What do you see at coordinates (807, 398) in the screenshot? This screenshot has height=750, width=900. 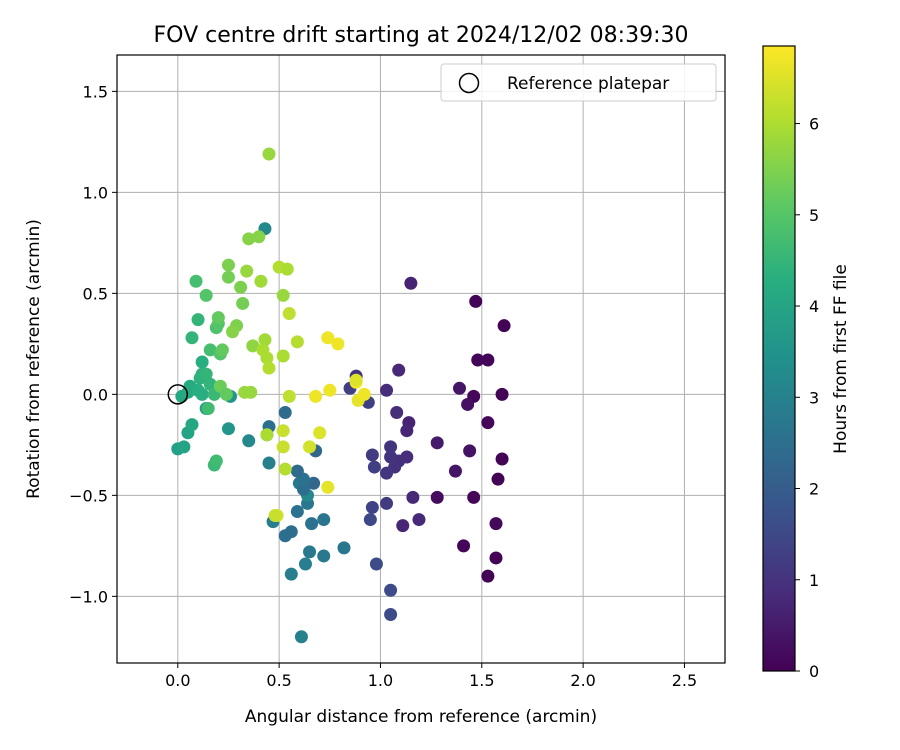 I see `colorbar-ticks: 0 1 2 3 4 5 6` at bounding box center [807, 398].